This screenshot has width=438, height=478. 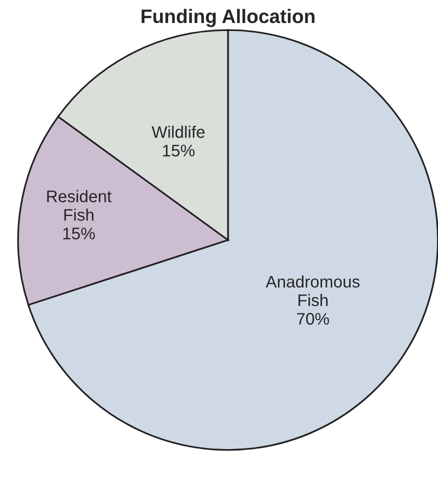 What do you see at coordinates (79, 205) in the screenshot?
I see `slice-label: Resident Fish` at bounding box center [79, 205].